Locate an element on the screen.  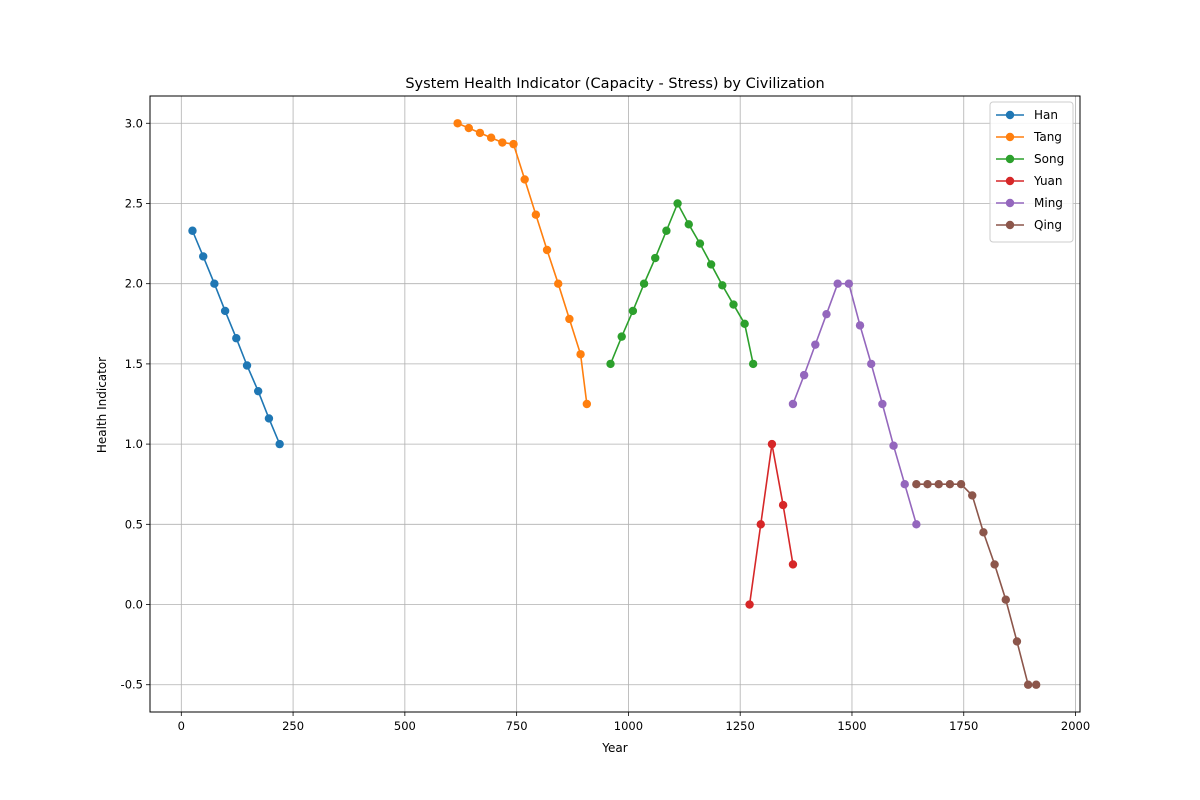
legend-marker-tang is located at coordinates (1010, 137).